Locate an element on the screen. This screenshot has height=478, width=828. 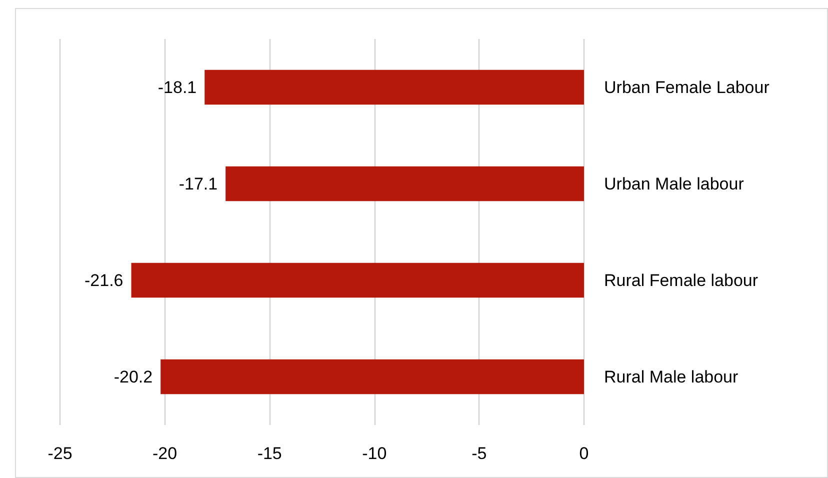
x-tick-label: -10 is located at coordinates (374, 453).